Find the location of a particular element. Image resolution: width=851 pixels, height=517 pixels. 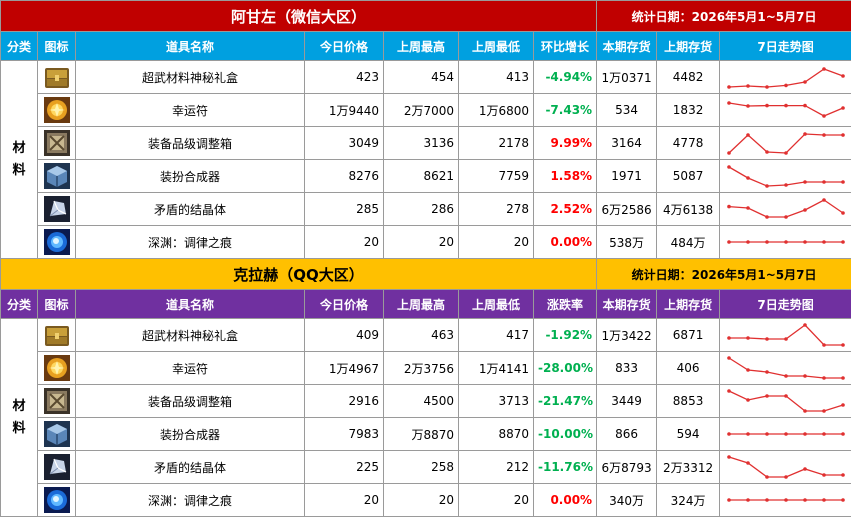

table-row: 装备品级调整箱 2916 4500 3713 -21.47% 3449 8853 is located at coordinates (426, 401).